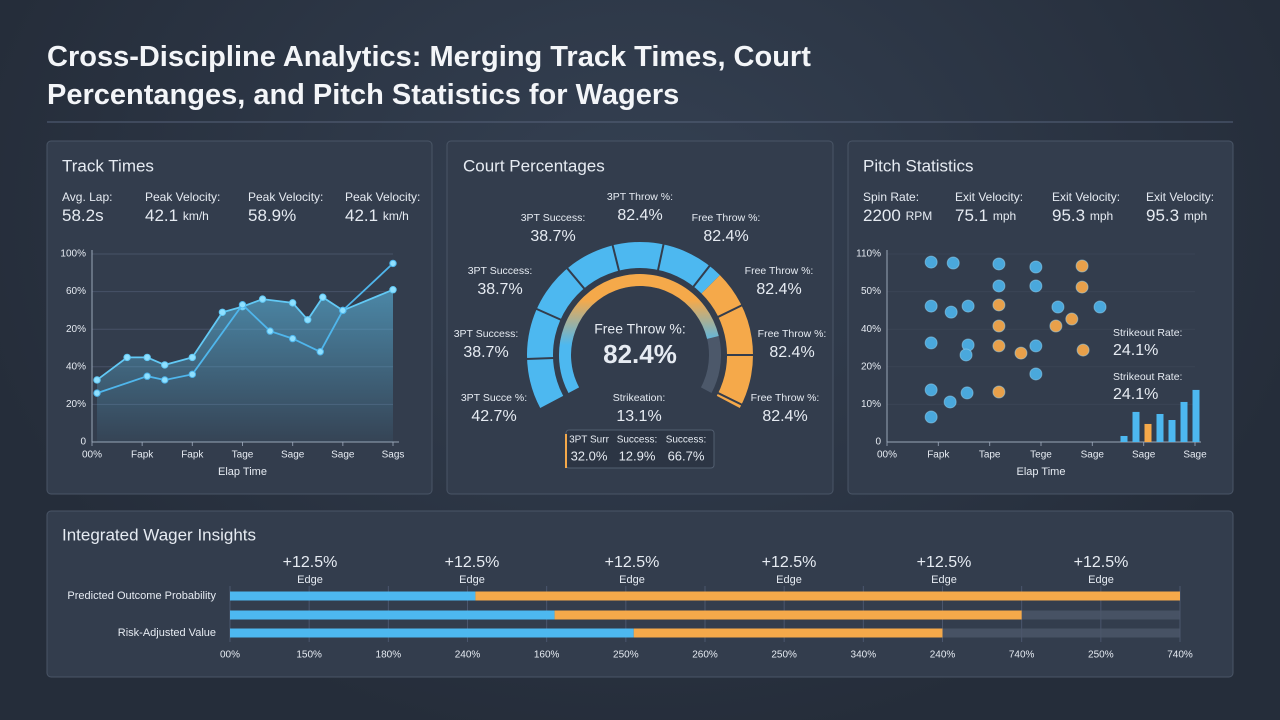 This screenshot has height=720, width=1280. I want to click on annotation-value: 82.4%, so click(725, 236).